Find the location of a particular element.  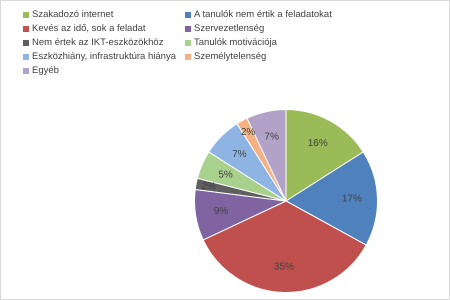

data-label: 17% is located at coordinates (352, 199).